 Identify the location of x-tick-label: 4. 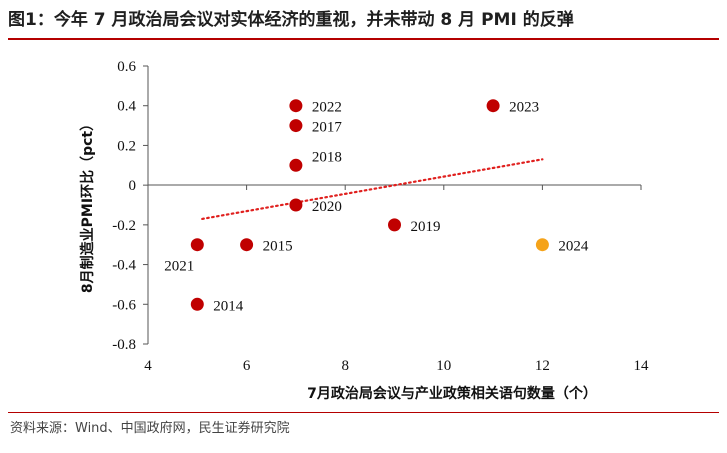
(148, 366).